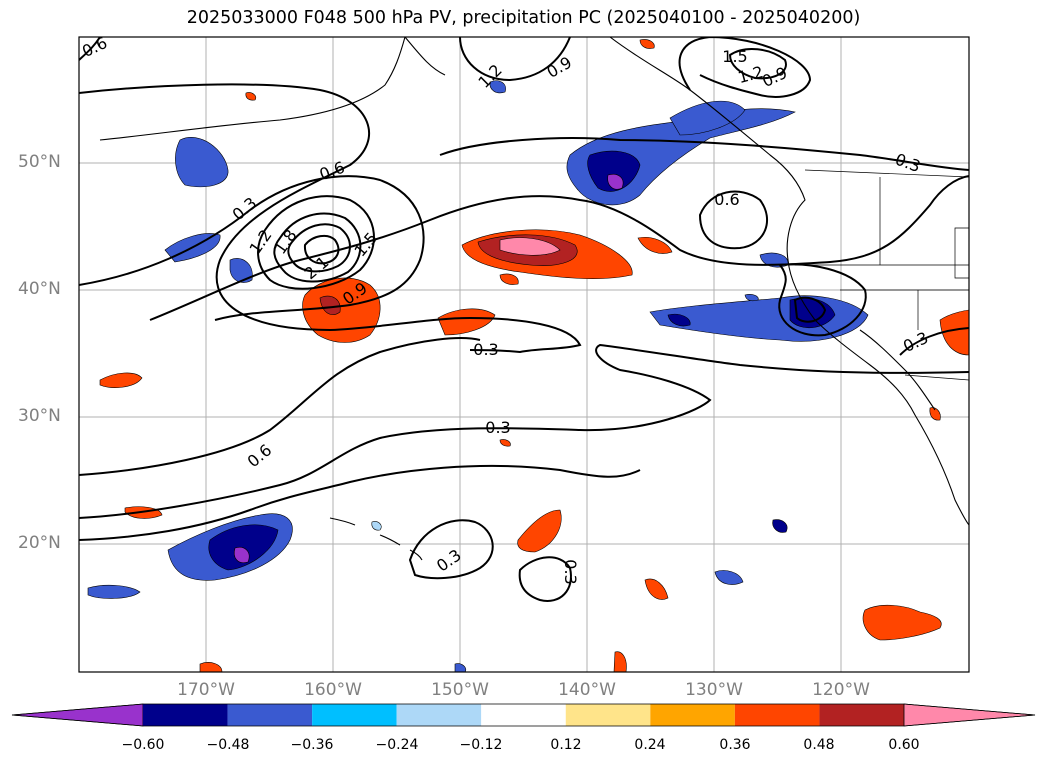 The height and width of the screenshot is (765, 1047). Describe the element at coordinates (39, 543) in the screenshot. I see `lat-label-20n: 20°N` at that location.